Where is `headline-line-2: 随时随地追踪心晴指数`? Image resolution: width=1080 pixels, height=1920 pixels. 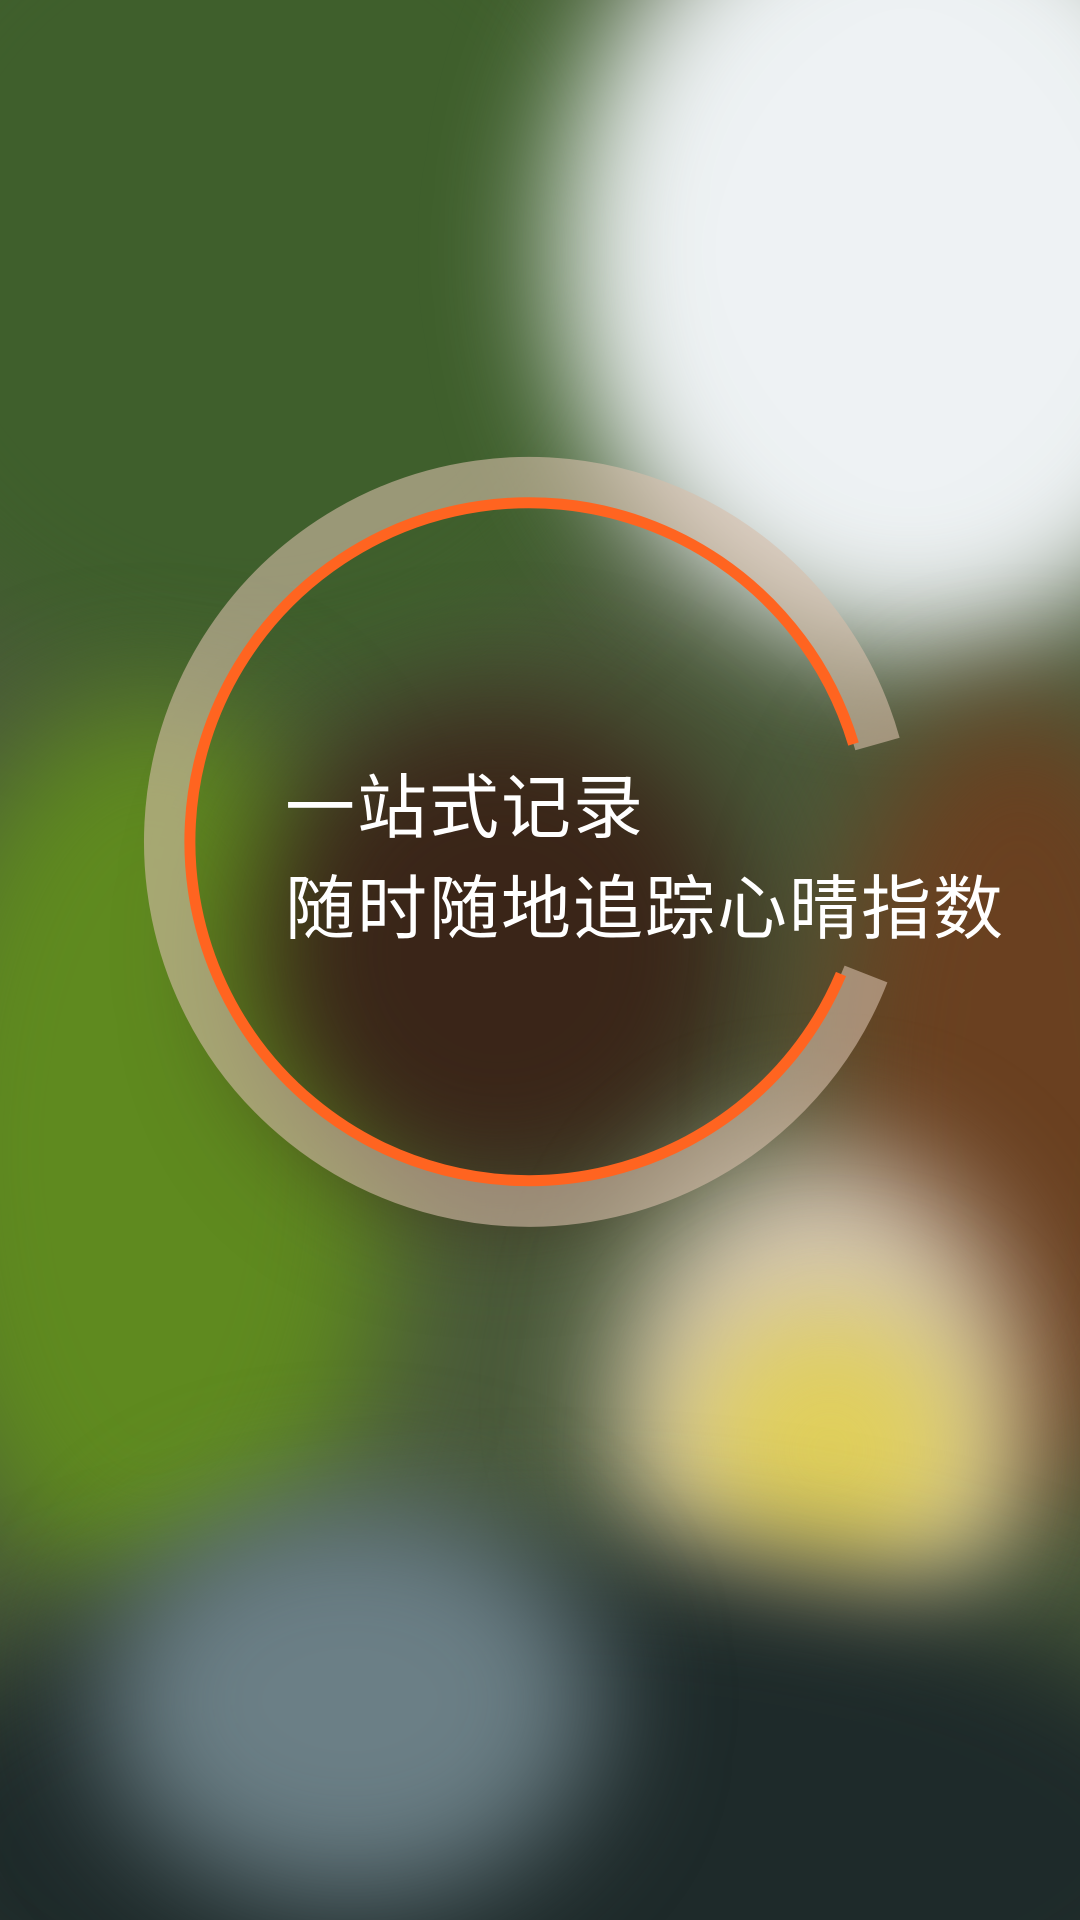 headline-line-2: 随时随地追踪心晴指数 is located at coordinates (645, 909).